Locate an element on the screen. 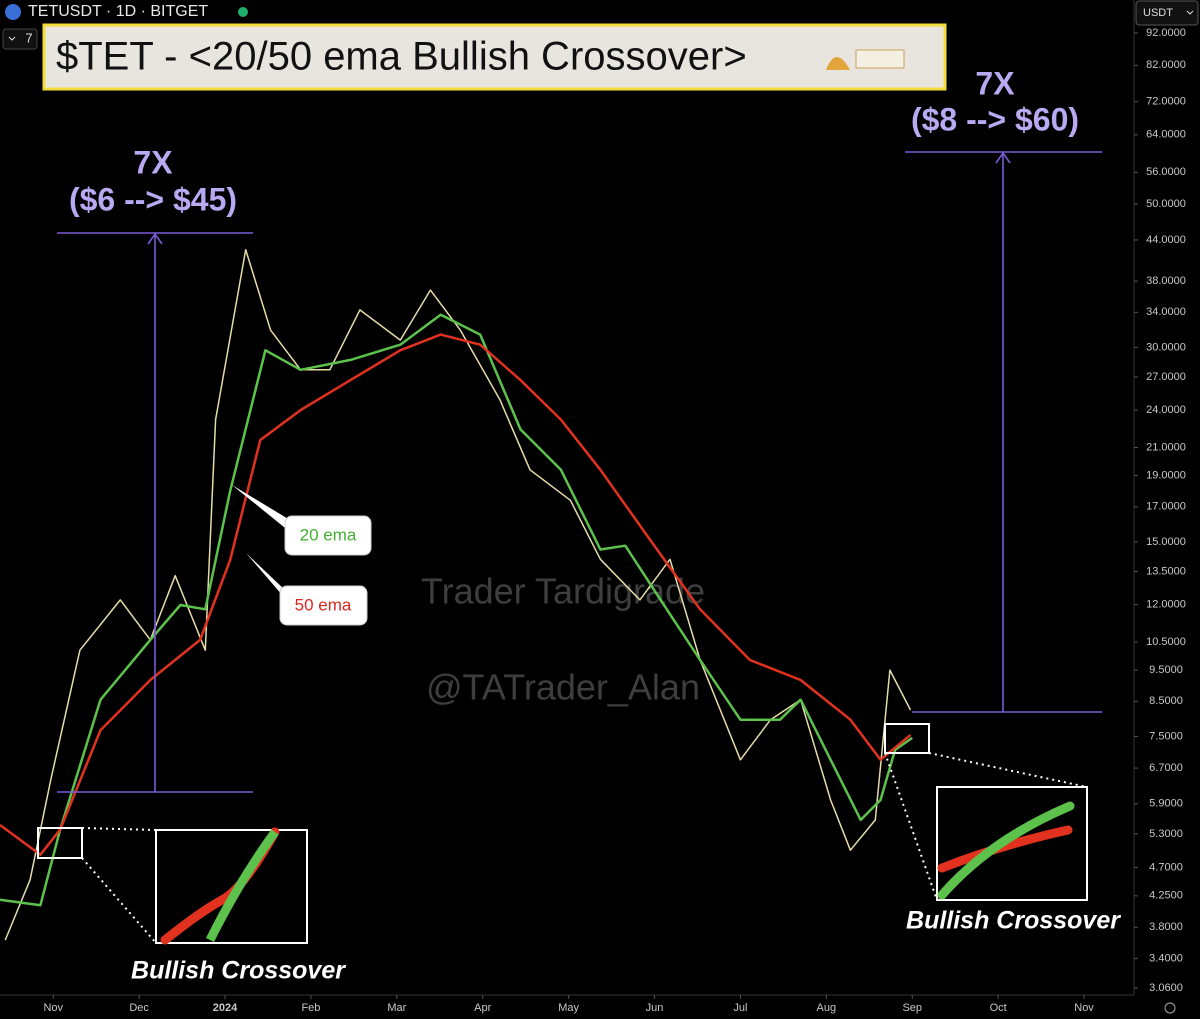  y-tick-label: 5.3000 is located at coordinates (1166, 834).